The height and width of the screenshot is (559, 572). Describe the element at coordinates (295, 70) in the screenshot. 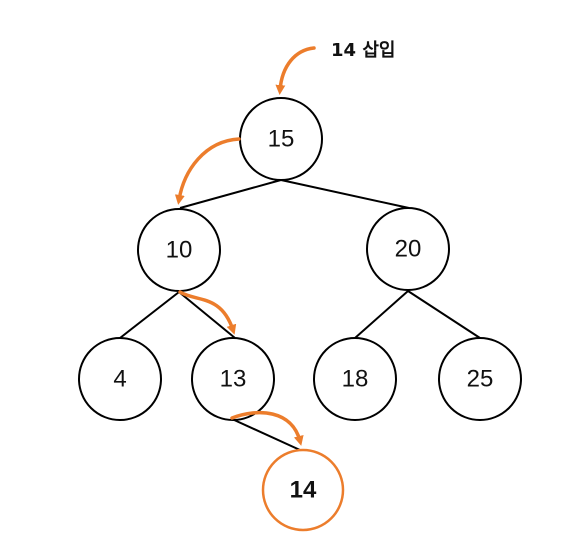

I see `insert-entry-arrow` at that location.